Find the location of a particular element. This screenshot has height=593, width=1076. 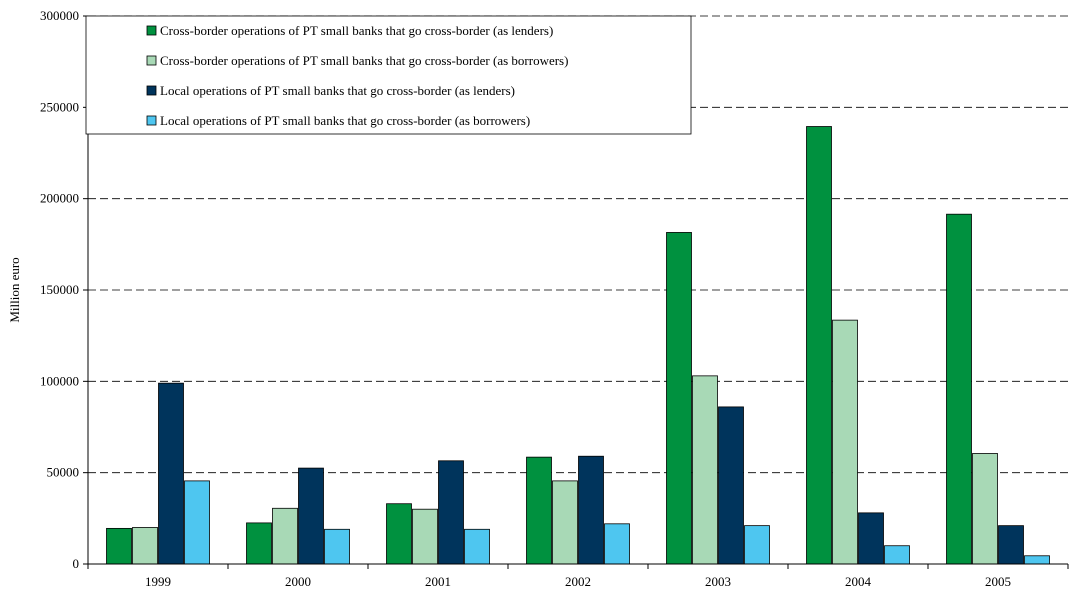

y-tick-label: 0 is located at coordinates (76, 563).